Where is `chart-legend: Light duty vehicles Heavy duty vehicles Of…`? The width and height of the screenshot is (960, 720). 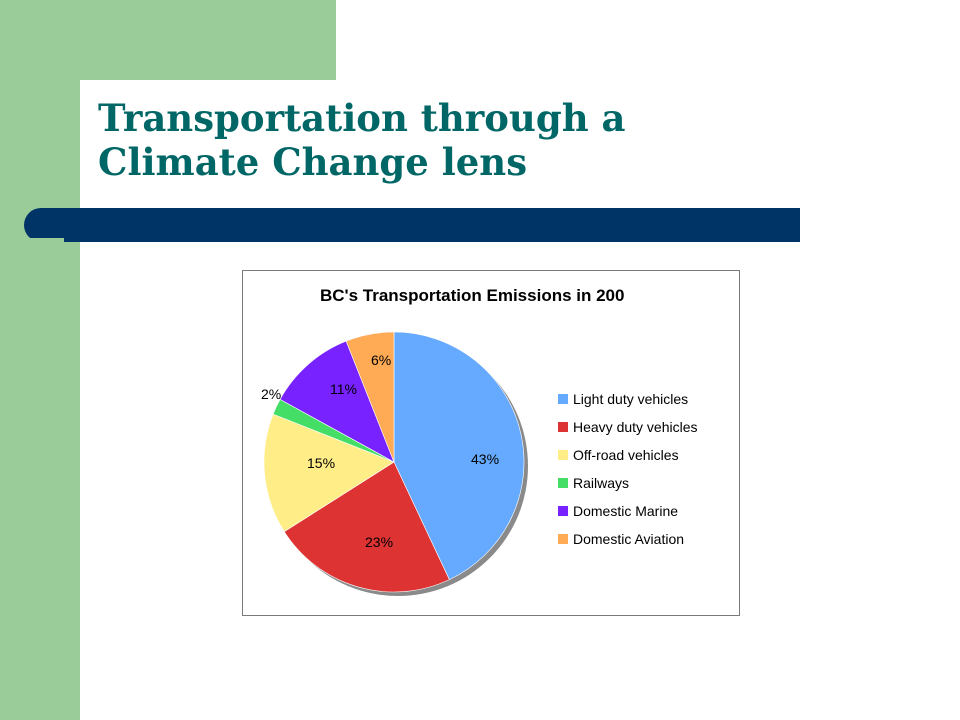 chart-legend: Light duty vehicles Heavy duty vehicles Of… is located at coordinates (628, 469).